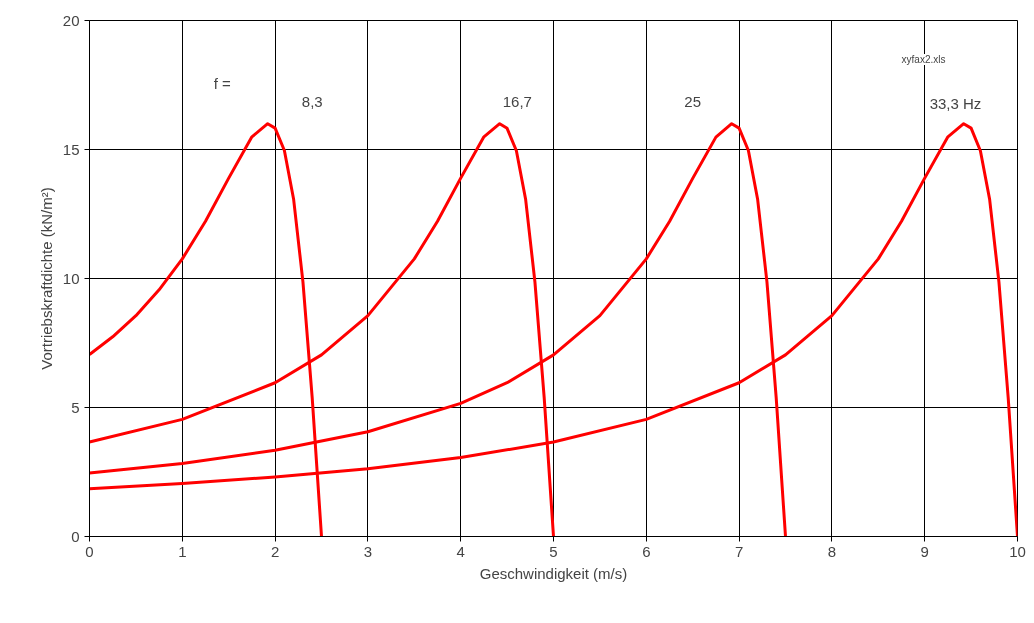 The width and height of the screenshot is (1034, 623). I want to click on x-tick-label: 9, so click(924, 551).